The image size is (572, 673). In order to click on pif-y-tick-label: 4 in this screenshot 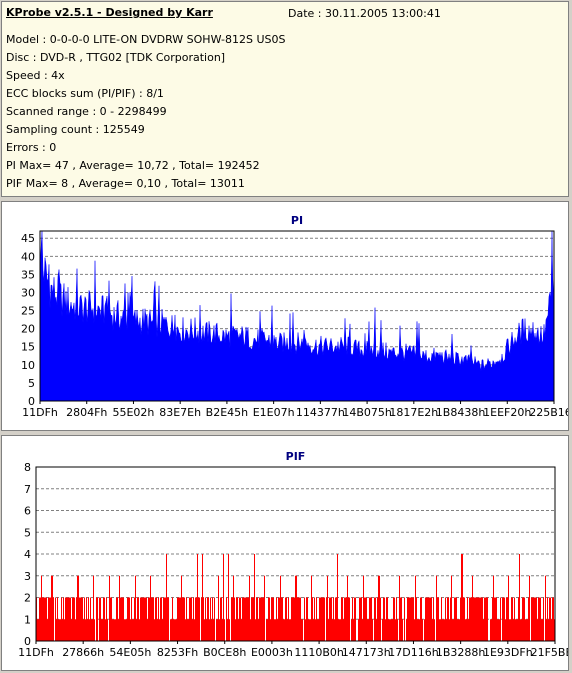, I will do `click(27, 554)`.